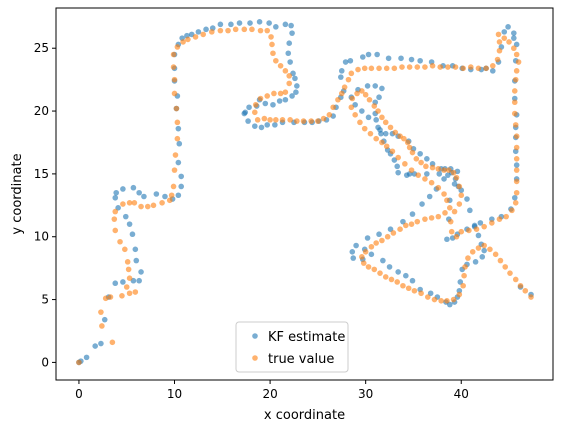 This screenshot has height=432, width=562. I want to click on legend-box, so click(292, 347).